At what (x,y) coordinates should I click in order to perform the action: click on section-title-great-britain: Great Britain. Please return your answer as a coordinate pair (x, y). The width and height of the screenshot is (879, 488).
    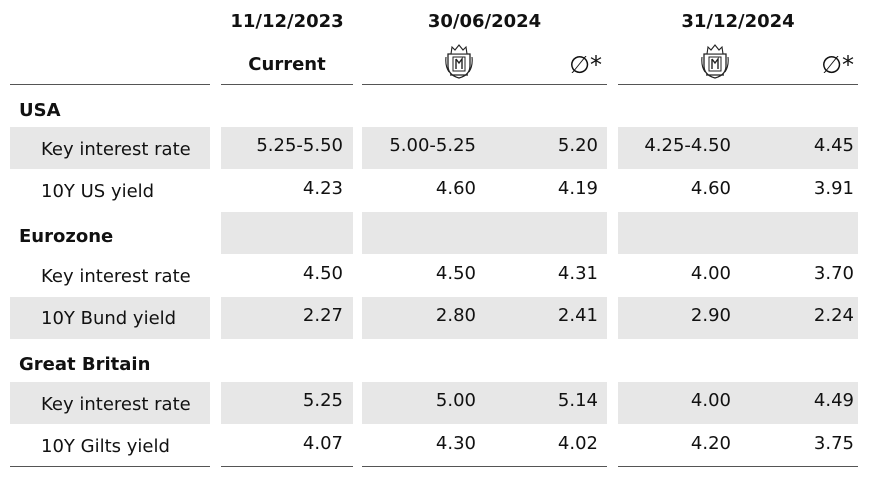
    Looking at the image, I should click on (85, 364).